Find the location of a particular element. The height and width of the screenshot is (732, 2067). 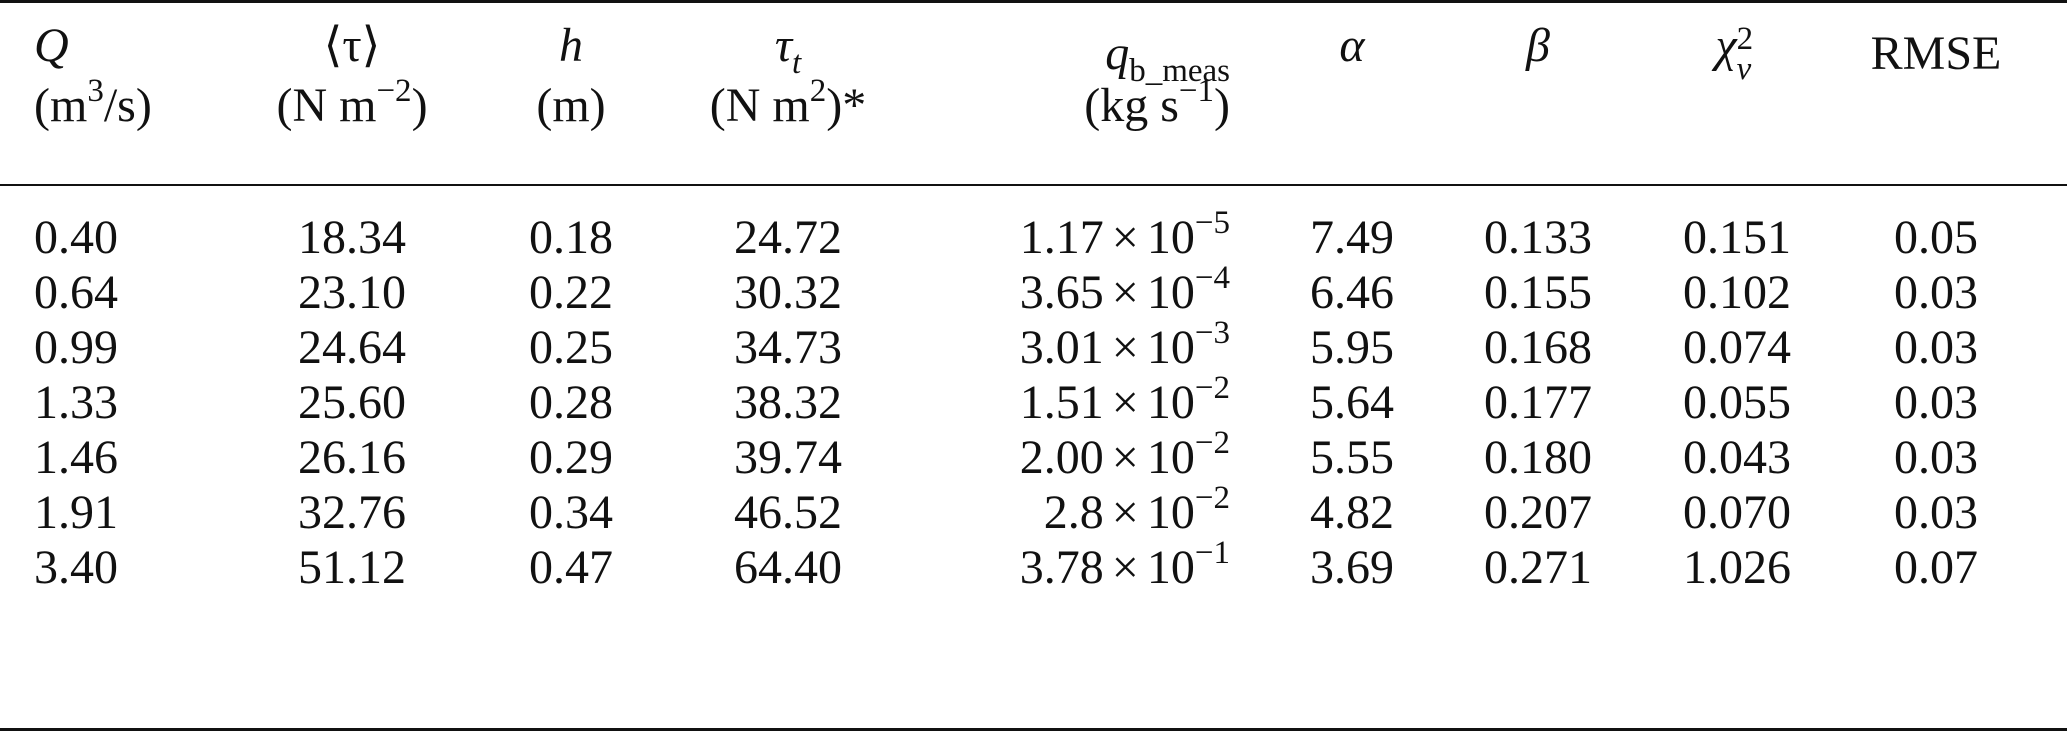

cell-q: 0.64 is located at coordinates (76, 292).